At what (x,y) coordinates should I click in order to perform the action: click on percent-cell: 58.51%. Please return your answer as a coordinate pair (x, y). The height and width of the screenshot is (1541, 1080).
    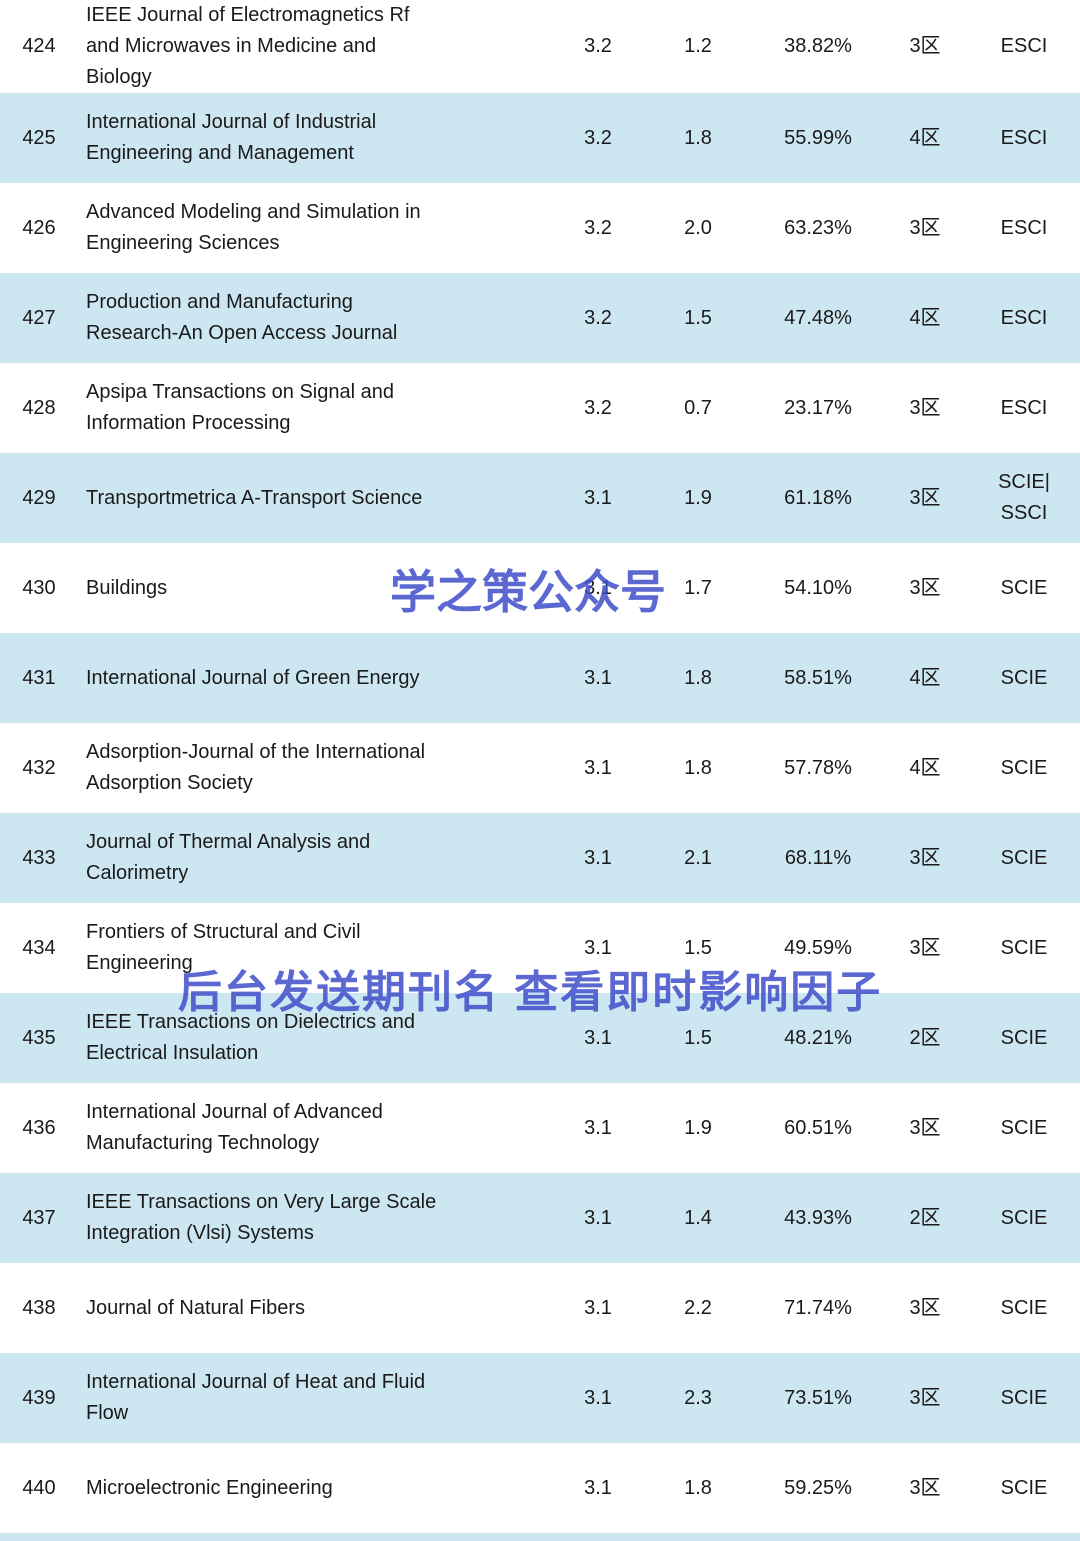
    Looking at the image, I should click on (818, 677).